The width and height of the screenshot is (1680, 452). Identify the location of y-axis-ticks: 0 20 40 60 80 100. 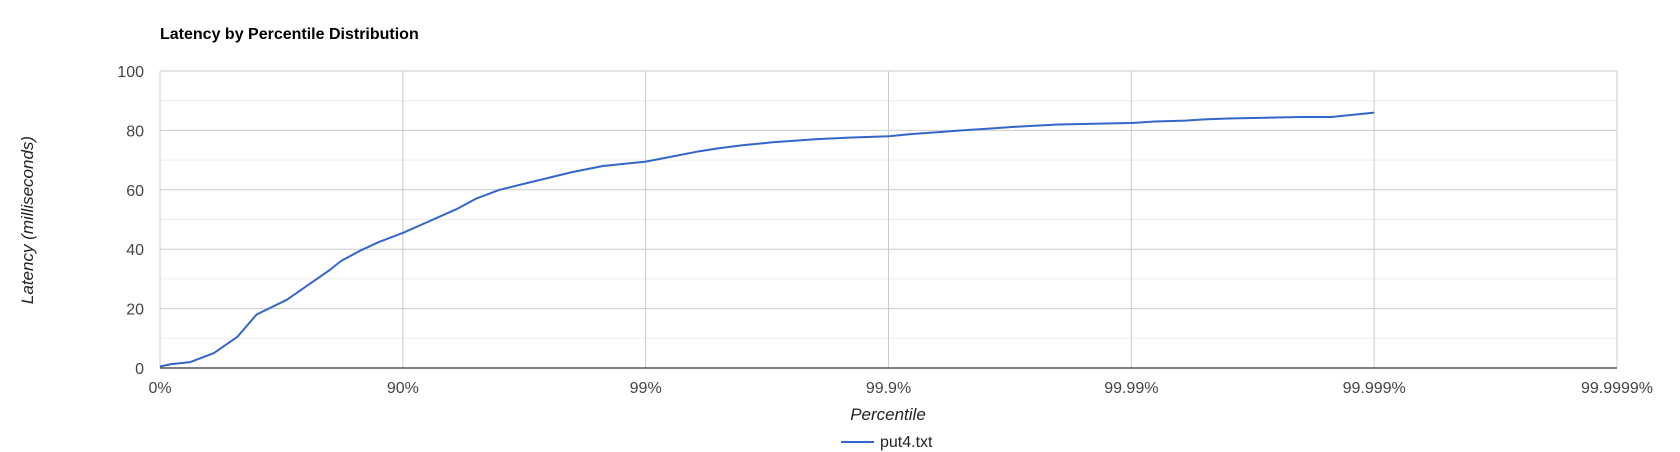
(130, 221).